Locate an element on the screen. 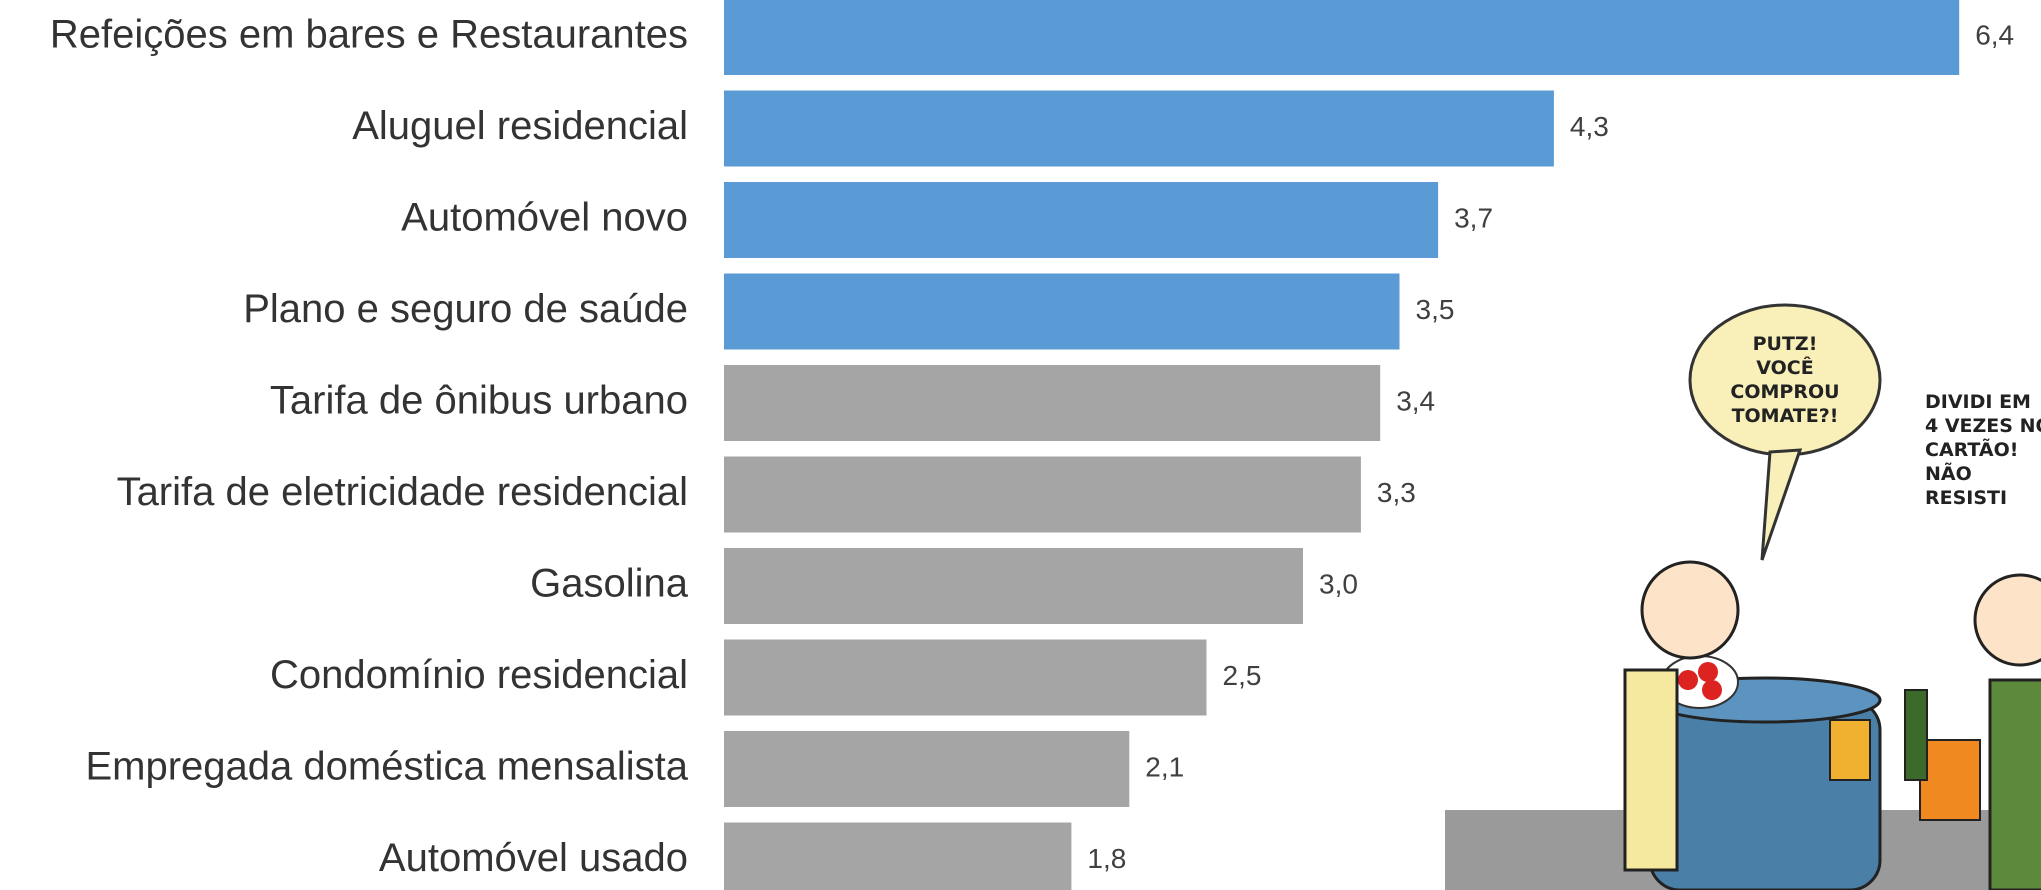 The image size is (2041, 890). category-label: Gasolina is located at coordinates (609, 584).